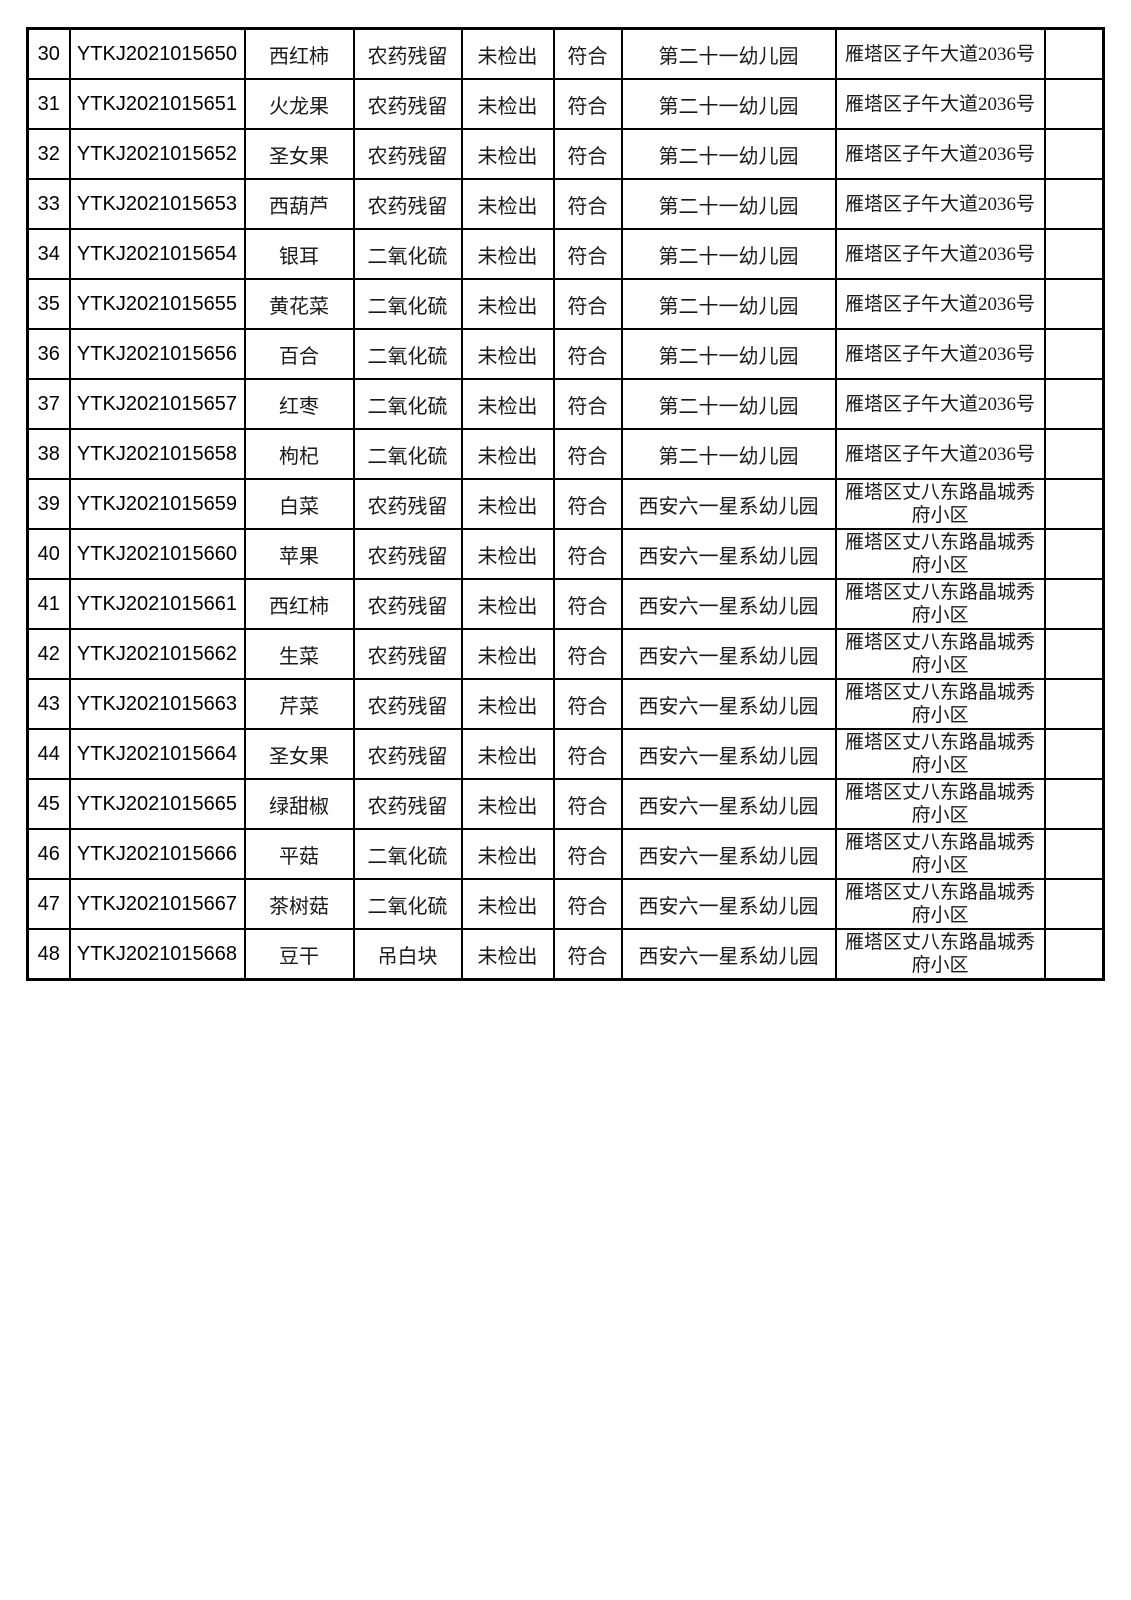  Describe the element at coordinates (48, 154) in the screenshot. I see `row-number-cell: 32` at that location.